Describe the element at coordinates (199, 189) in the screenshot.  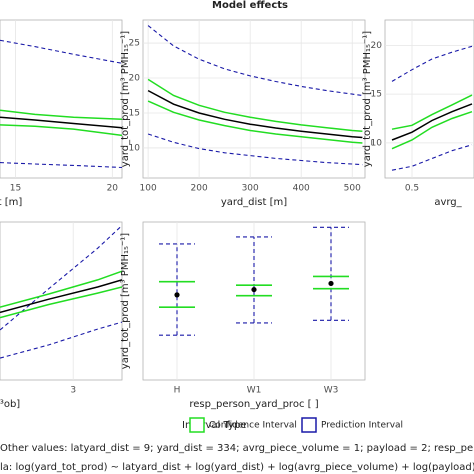
I see `x-tick-label: 200` at that location.